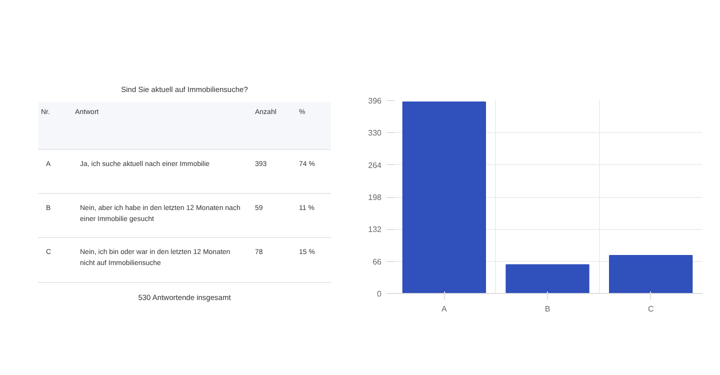 This screenshot has height=375, width=720. I want to click on y-tick-label: 264, so click(375, 165).